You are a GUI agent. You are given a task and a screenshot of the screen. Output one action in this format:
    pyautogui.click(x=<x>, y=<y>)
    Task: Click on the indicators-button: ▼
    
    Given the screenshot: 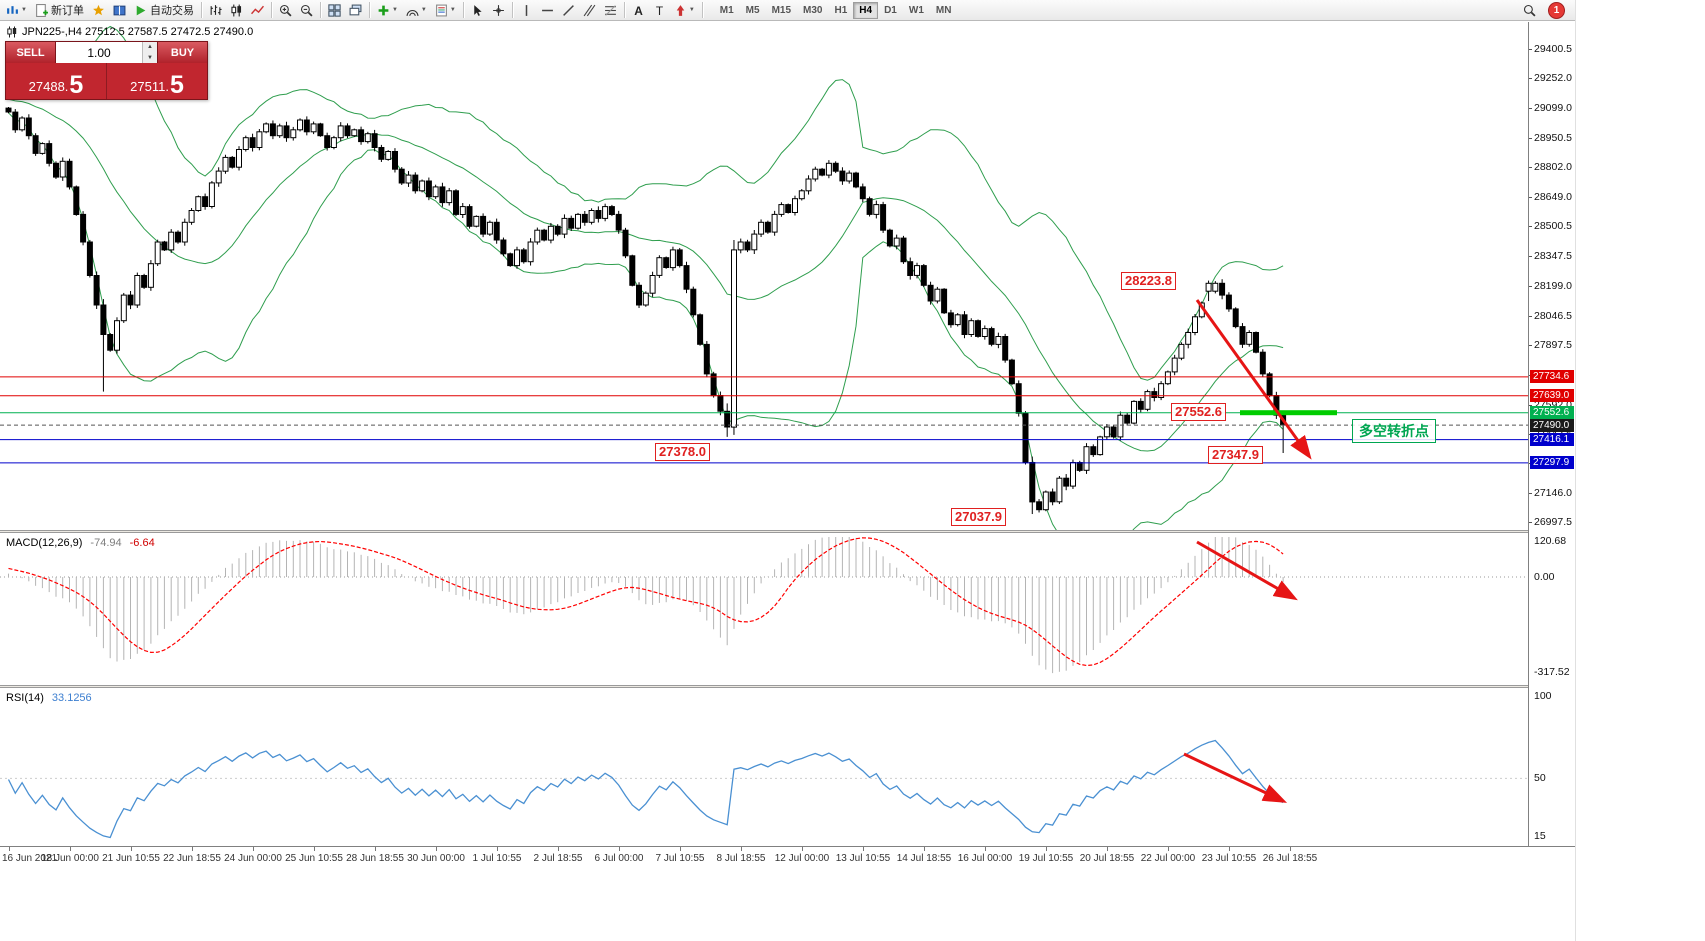 What is the action you would take?
    pyautogui.click(x=387, y=10)
    